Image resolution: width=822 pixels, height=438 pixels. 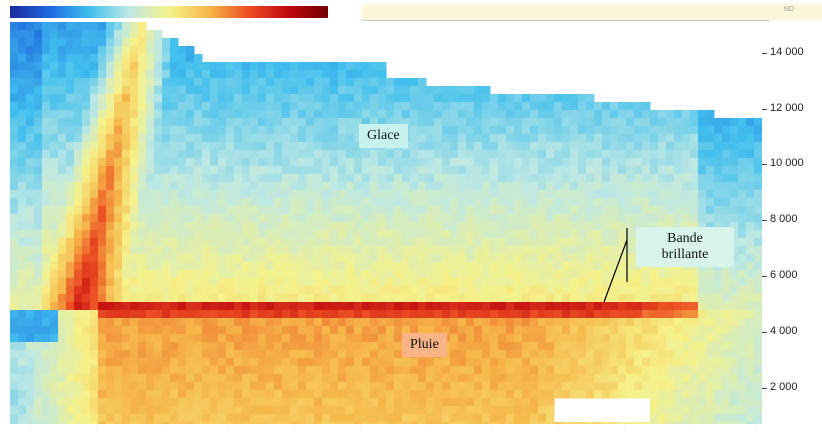 I want to click on x-tick: ·, so click(x=31, y=430).